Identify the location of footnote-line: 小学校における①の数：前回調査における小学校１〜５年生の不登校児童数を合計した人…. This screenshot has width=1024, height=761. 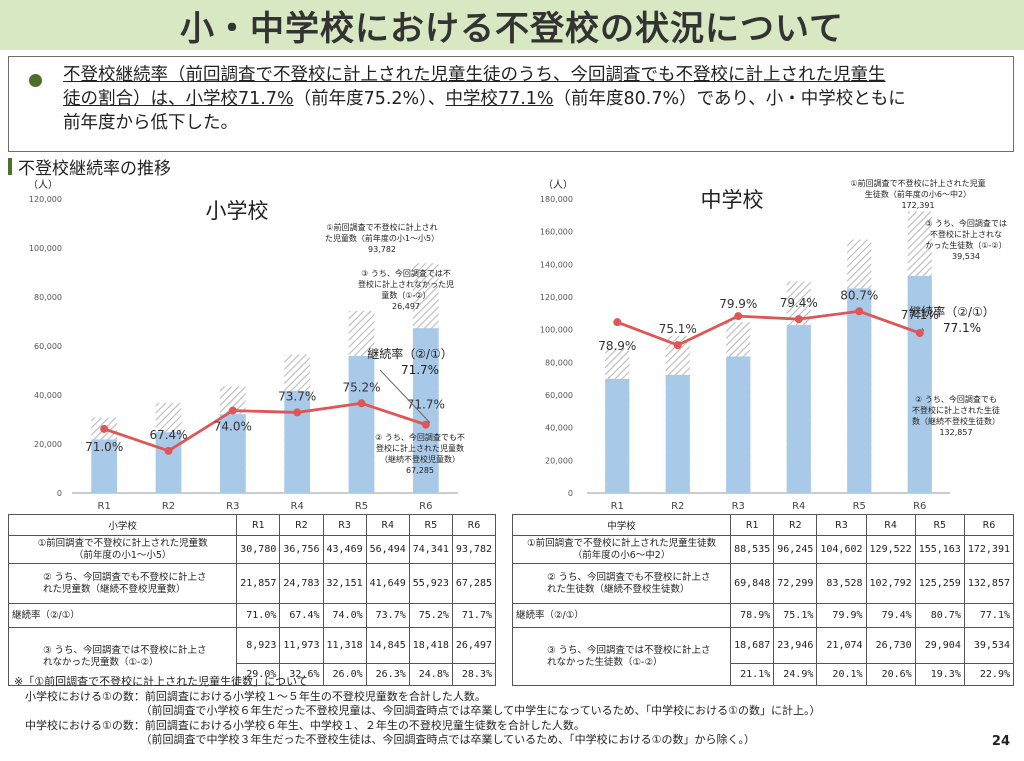
(250, 696).